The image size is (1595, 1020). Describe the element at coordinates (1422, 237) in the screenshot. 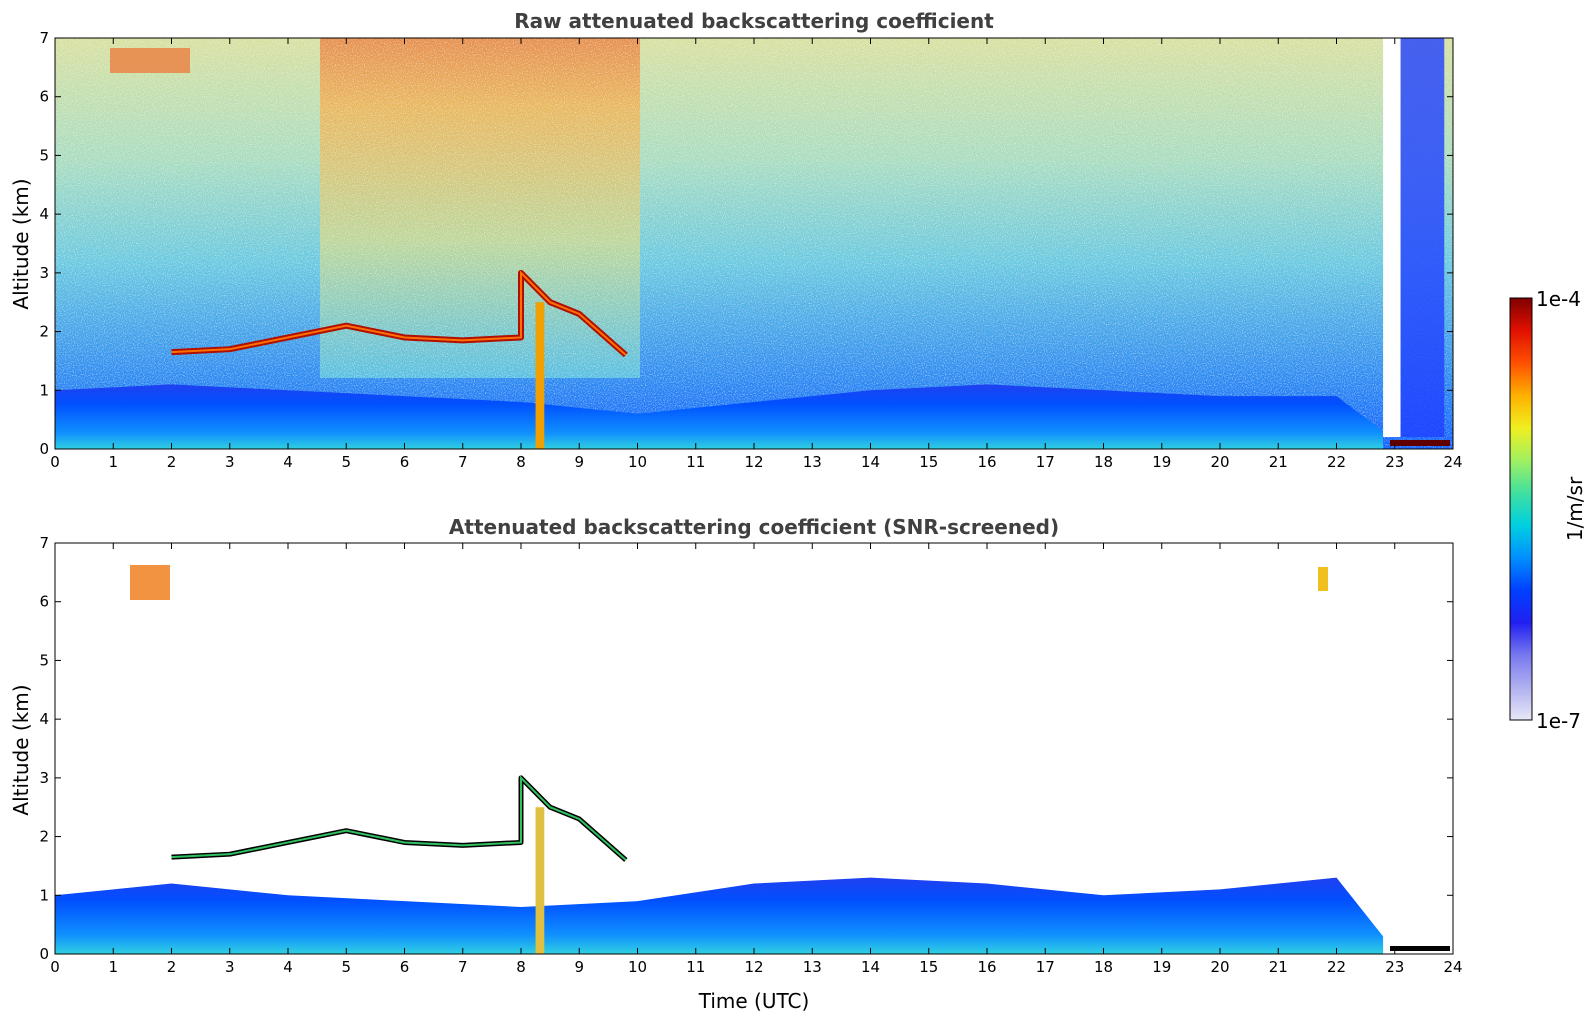

I see `chart-1-post-gap-noise` at that location.